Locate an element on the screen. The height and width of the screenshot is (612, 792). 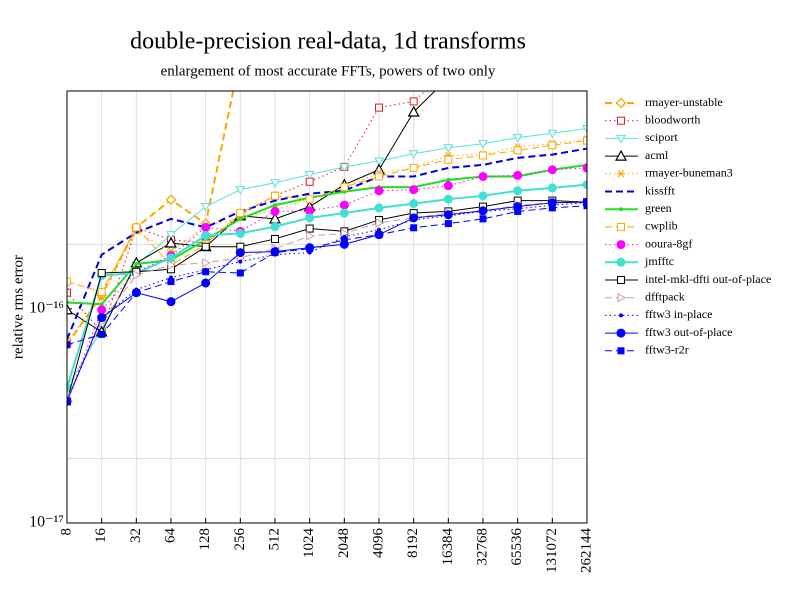
x-tick-label: 64 is located at coordinates (170, 536).